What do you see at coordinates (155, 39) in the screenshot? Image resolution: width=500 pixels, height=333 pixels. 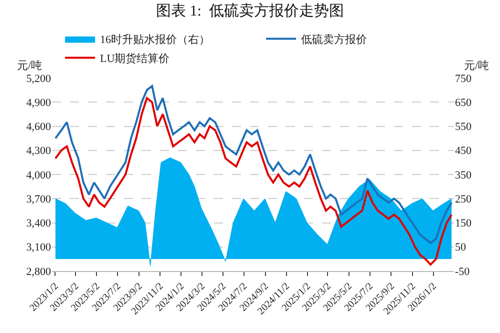 I see `legend-label: 16时升贴水报价（右）` at bounding box center [155, 39].